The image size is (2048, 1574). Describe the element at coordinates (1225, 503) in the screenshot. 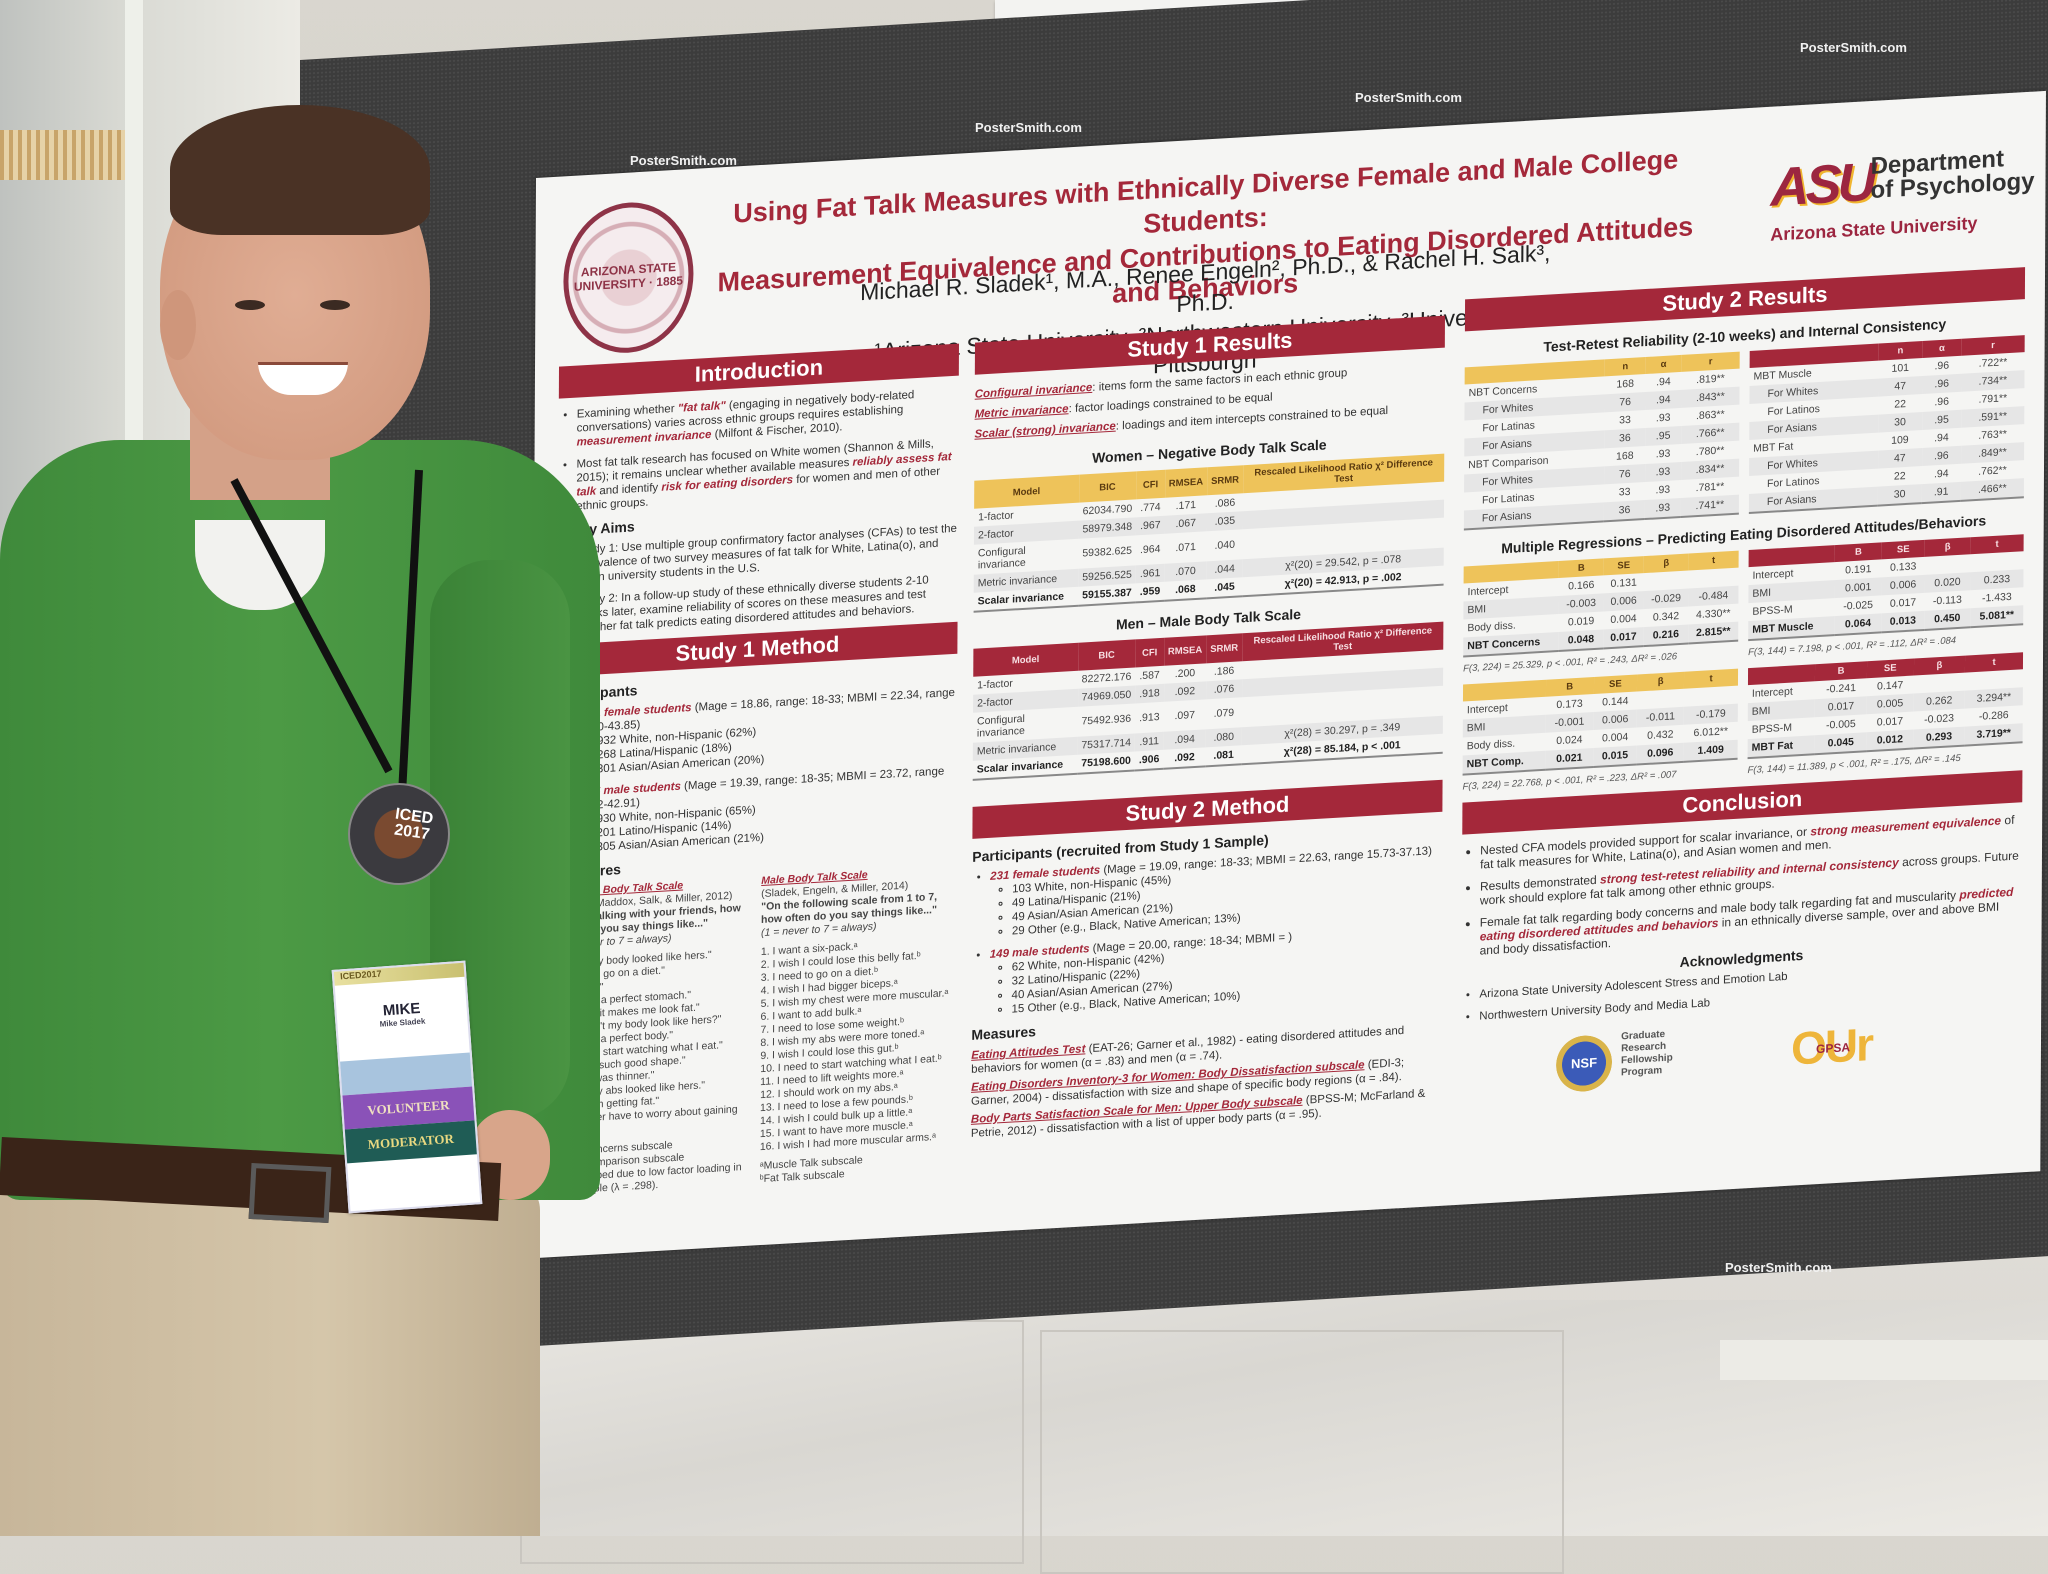

I see `table-cell: .086` at that location.